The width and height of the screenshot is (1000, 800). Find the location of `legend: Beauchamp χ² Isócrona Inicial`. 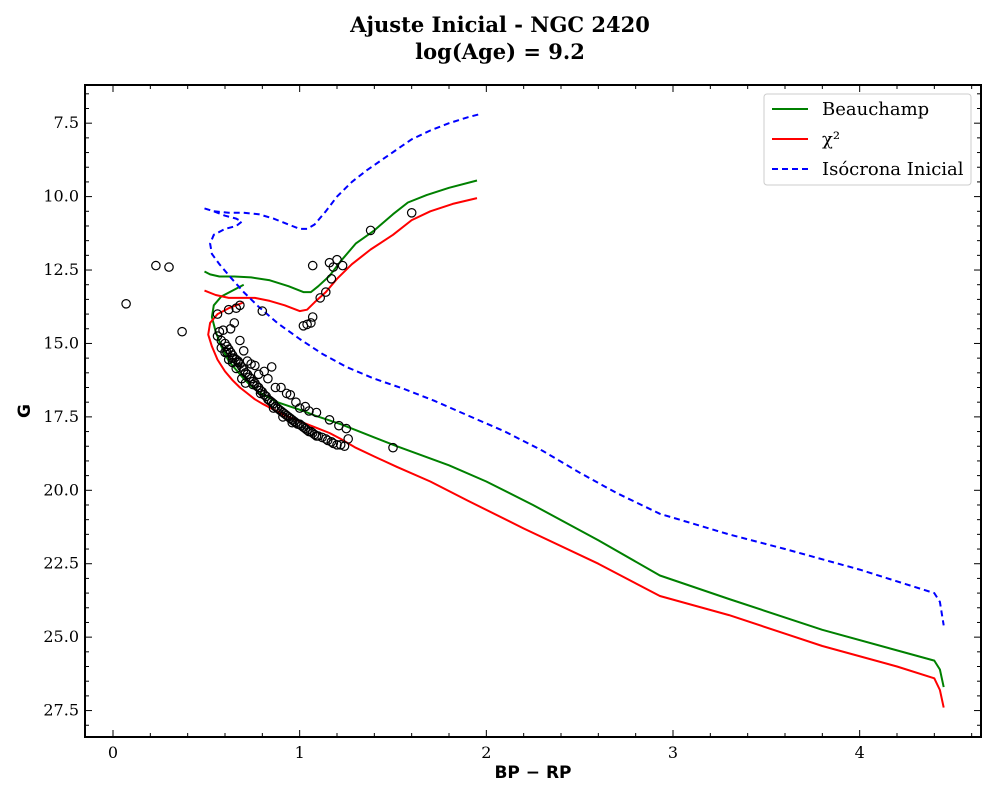

legend: Beauchamp χ² Isócrona Inicial is located at coordinates (867, 139).